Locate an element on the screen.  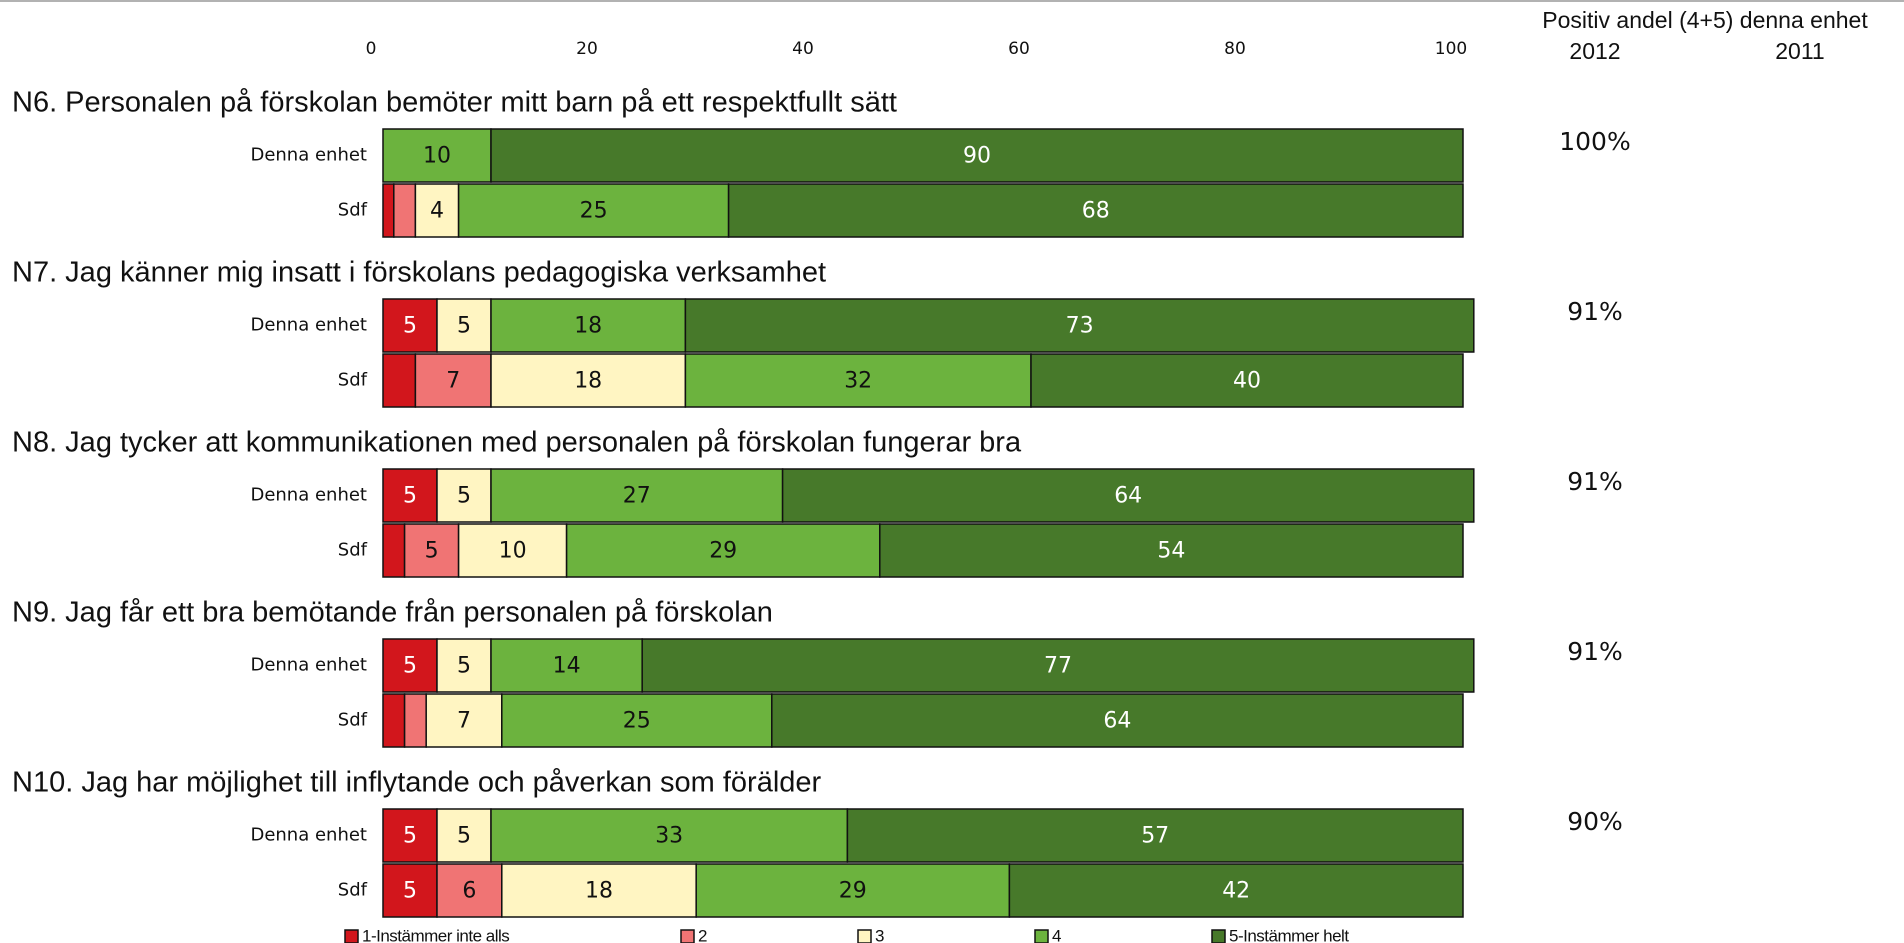
x-tick-label: 100 is located at coordinates (1451, 49).